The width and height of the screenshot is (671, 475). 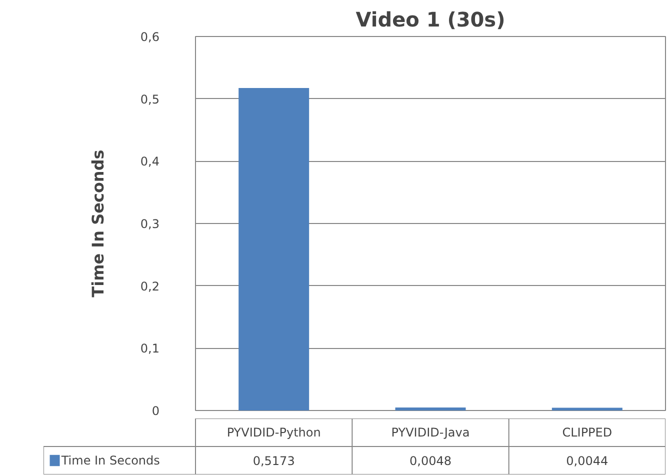 I want to click on y-tick-label: 0,1, so click(x=150, y=349).